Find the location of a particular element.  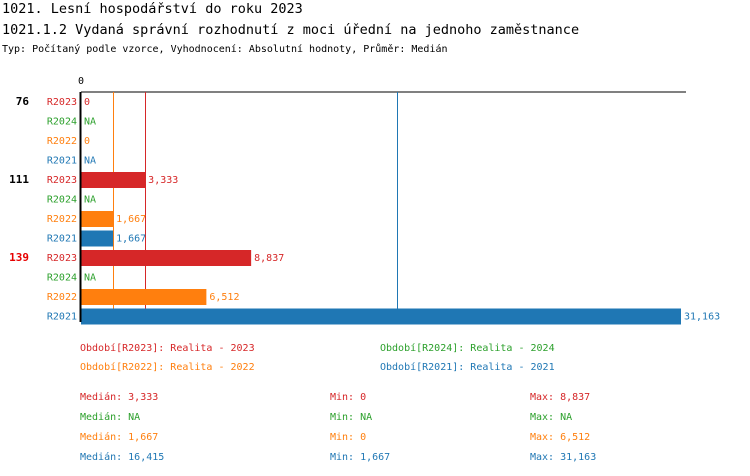

axis-zero-label: 0 is located at coordinates (81, 81).